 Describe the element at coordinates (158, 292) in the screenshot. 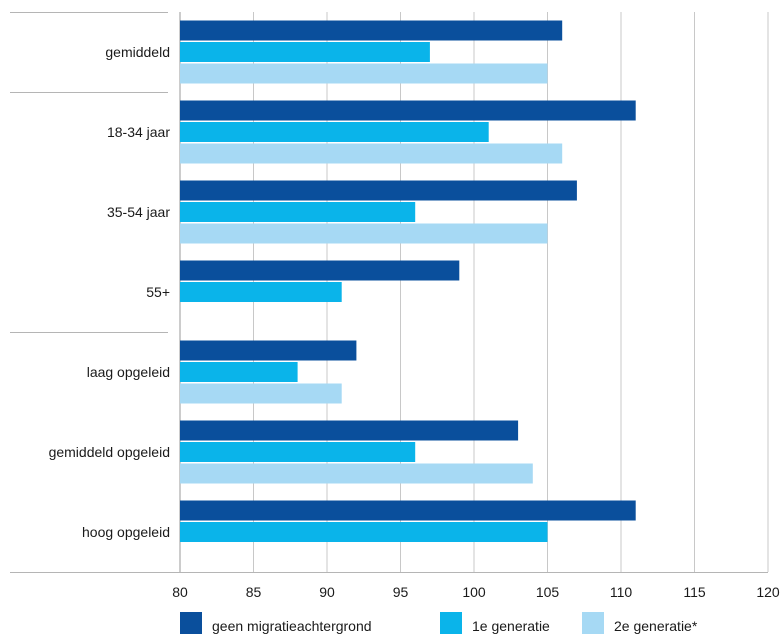

I see `category-label: 55+` at that location.